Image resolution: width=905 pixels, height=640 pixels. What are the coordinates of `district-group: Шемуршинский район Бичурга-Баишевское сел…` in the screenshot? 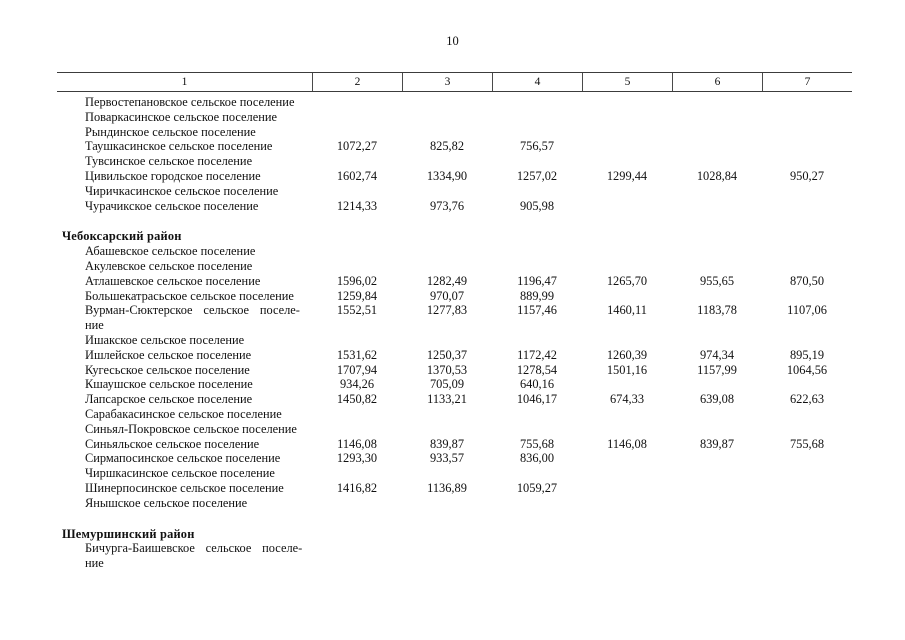 It's located at (454, 549).